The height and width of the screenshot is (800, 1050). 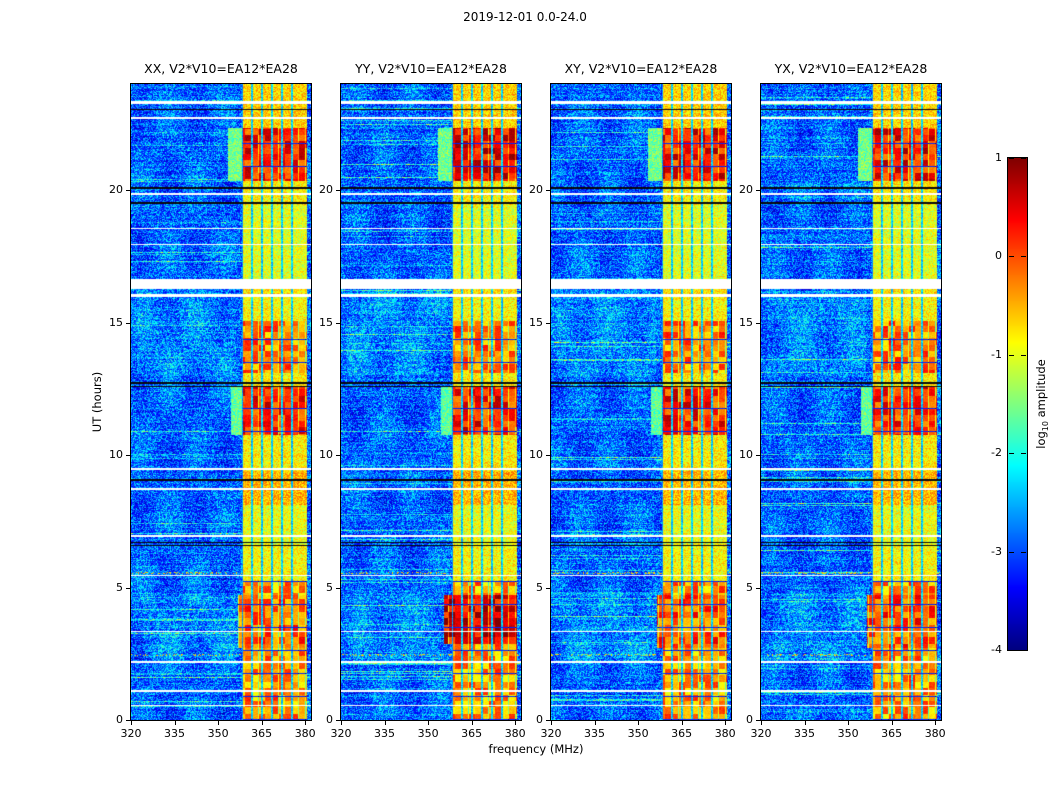 I want to click on colorbar-tick-label: 0, so click(x=998, y=256).